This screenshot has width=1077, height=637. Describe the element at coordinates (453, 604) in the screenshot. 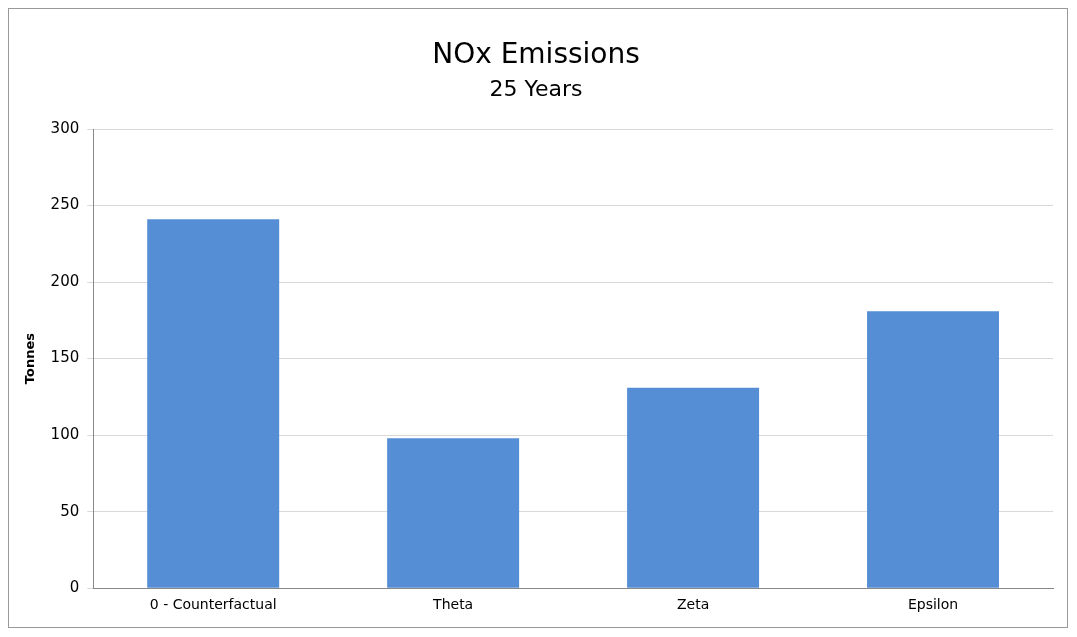

I see `x-tick-label: Theta` at that location.